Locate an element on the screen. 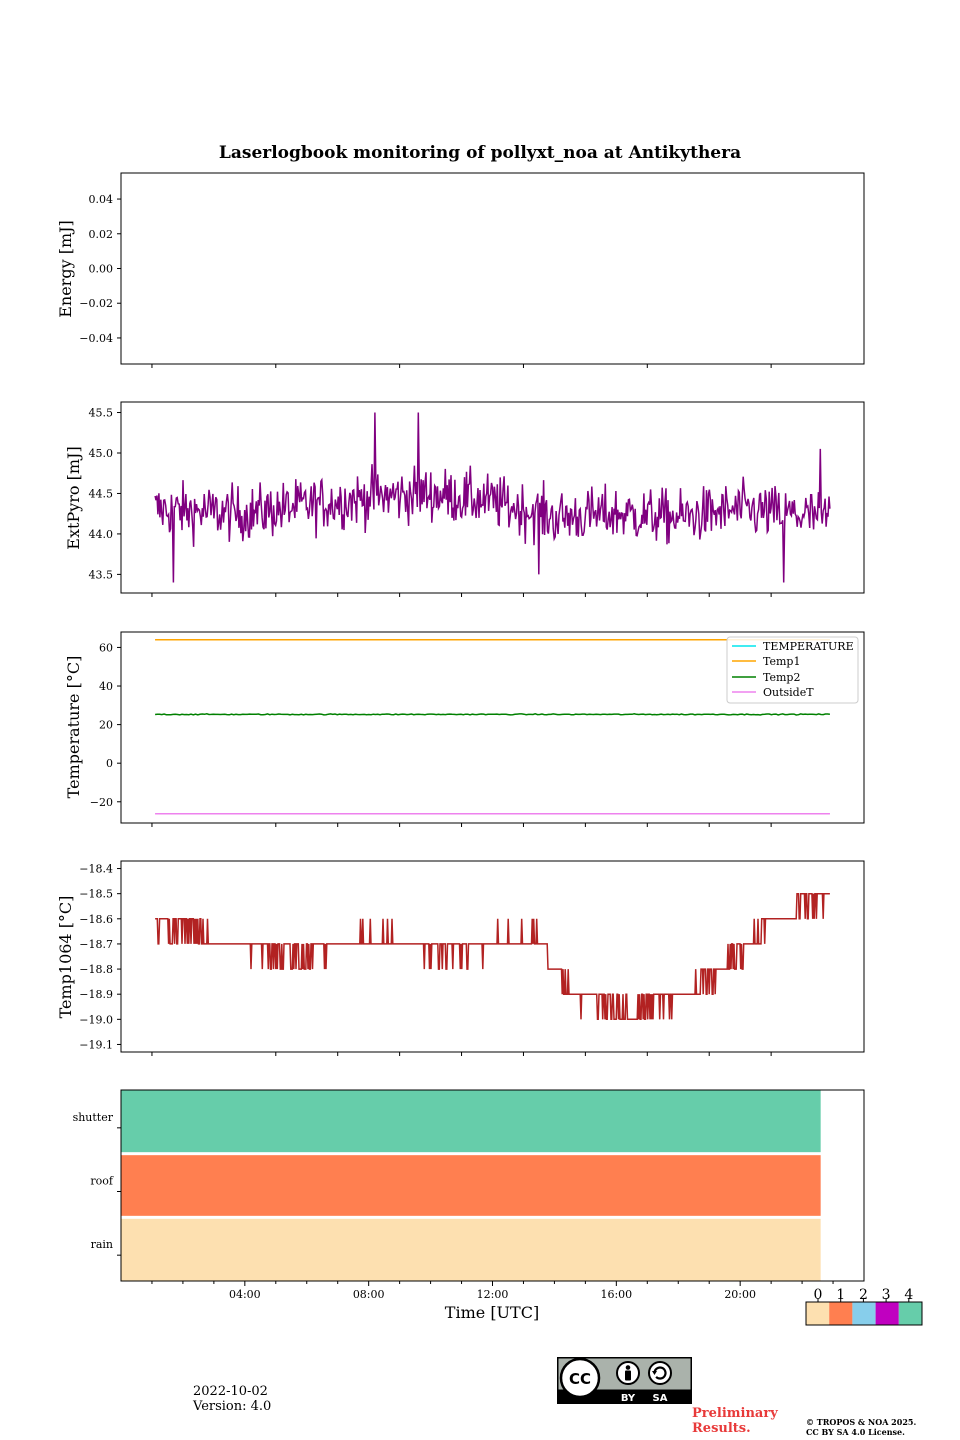 This screenshot has height=1440, width=960. ytick-label: 45.5 is located at coordinates (101, 413).